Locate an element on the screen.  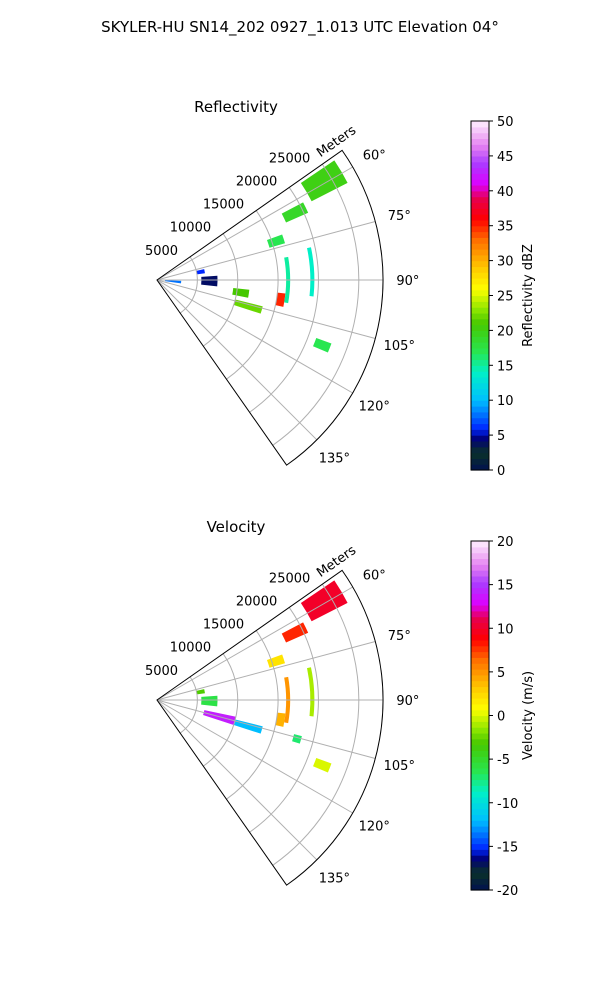
colorbar-tick-label: 20 is located at coordinates (505, 331).